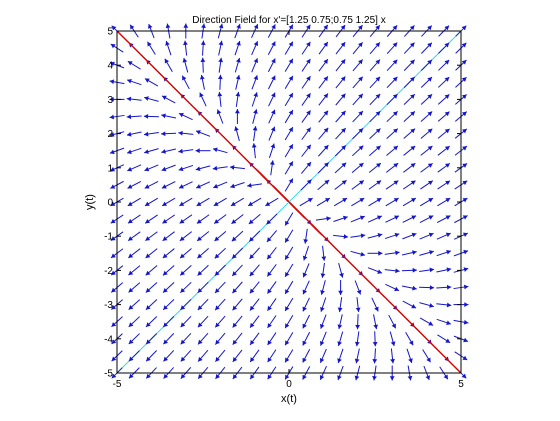 This screenshot has width=560, height=421. Describe the element at coordinates (375, 287) in the screenshot. I see `trajectory` at that location.